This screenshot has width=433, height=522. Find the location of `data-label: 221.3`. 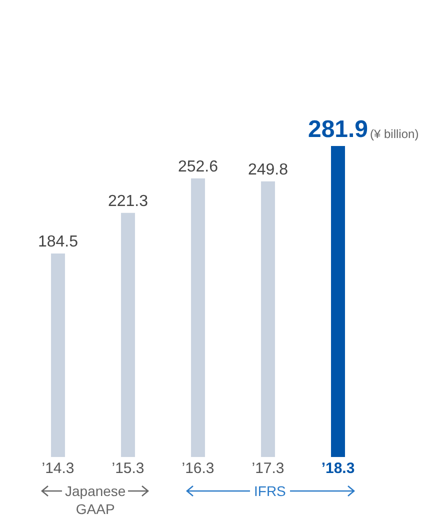

data-label: 221.3 is located at coordinates (128, 201).